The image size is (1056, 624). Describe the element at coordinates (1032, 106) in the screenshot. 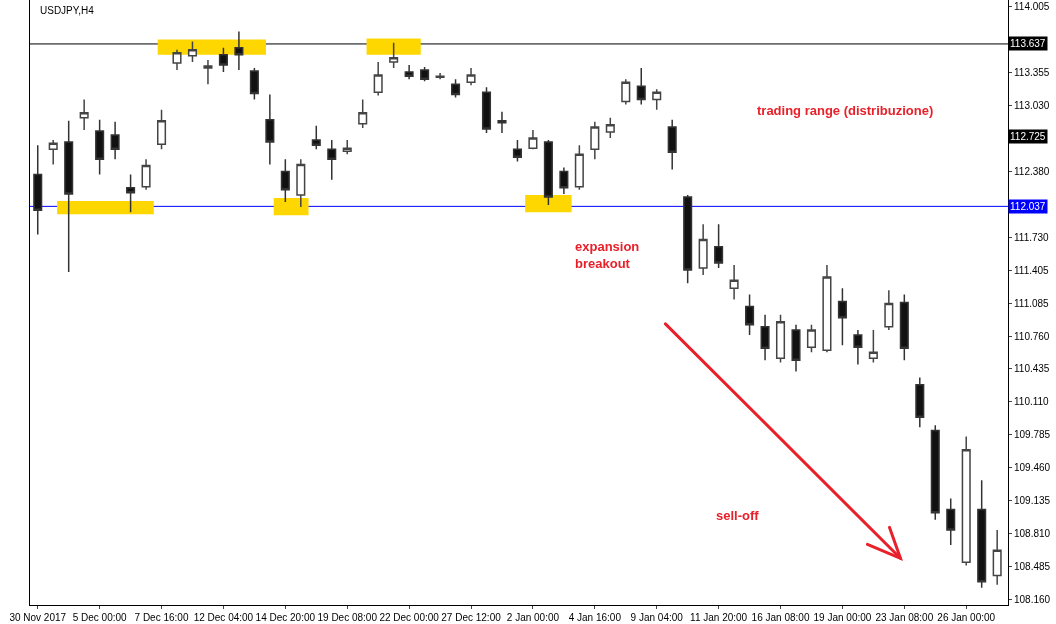

I see `y-tick-label: 113.030` at that location.